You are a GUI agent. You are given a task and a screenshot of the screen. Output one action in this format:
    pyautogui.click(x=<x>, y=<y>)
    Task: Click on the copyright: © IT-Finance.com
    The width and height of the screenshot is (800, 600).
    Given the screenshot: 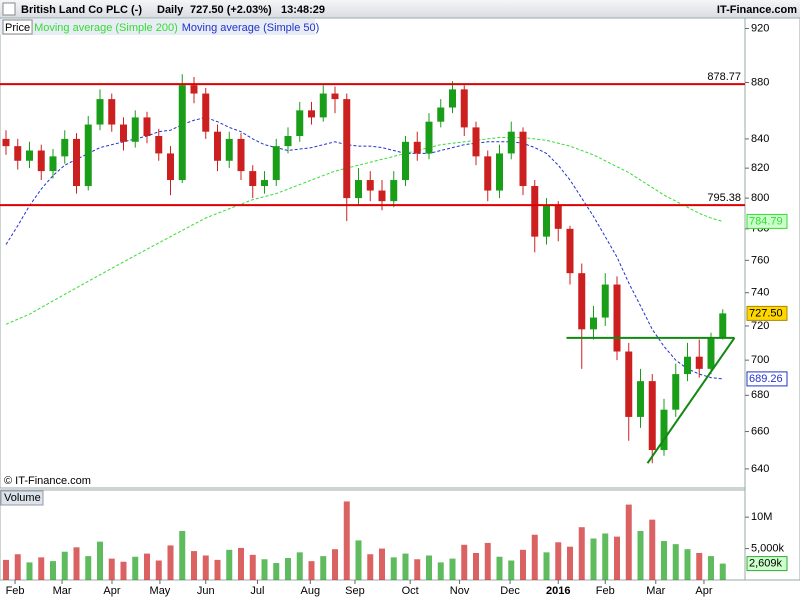 What is the action you would take?
    pyautogui.click(x=47, y=481)
    